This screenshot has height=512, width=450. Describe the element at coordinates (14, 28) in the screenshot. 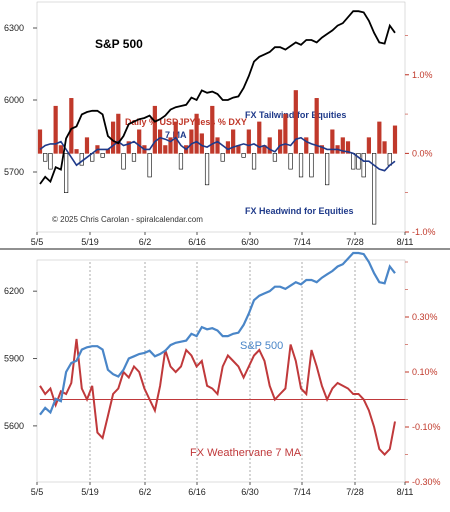

I see `y-left-tick-label: 6300` at that location.